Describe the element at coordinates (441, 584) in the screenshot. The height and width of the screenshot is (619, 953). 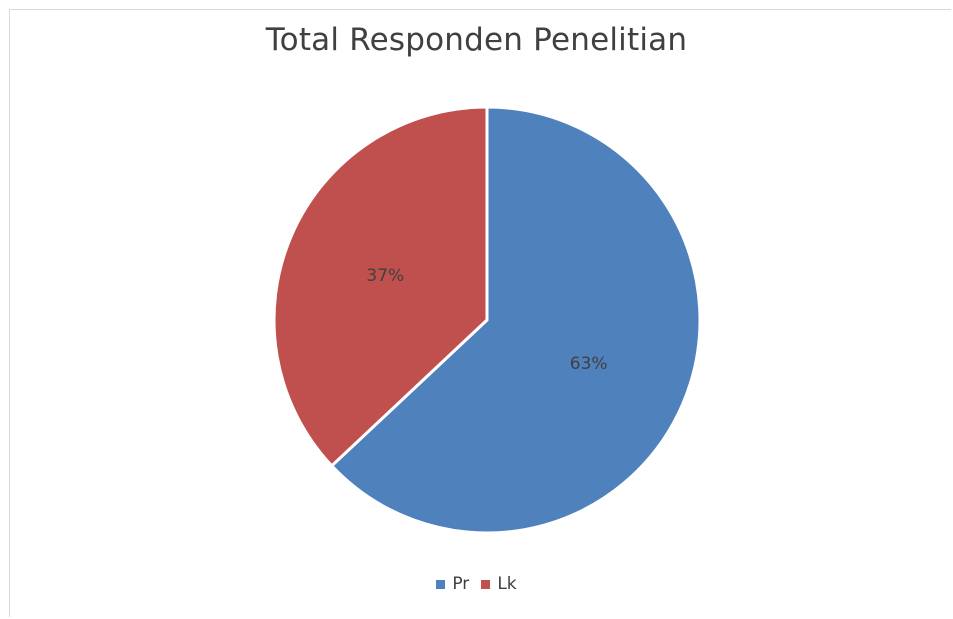
I see `legend-swatch-pr` at that location.